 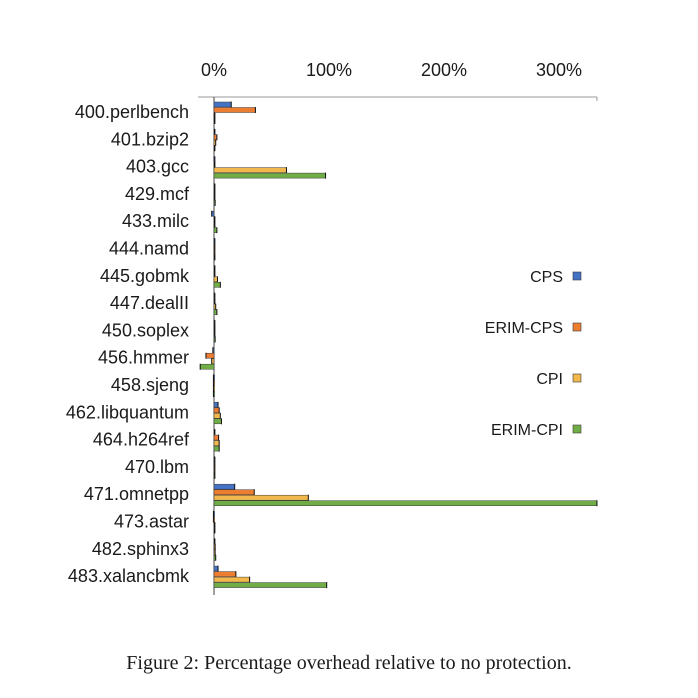 What do you see at coordinates (261, 497) in the screenshot?
I see `bar-cpi-471.omnetpp` at bounding box center [261, 497].